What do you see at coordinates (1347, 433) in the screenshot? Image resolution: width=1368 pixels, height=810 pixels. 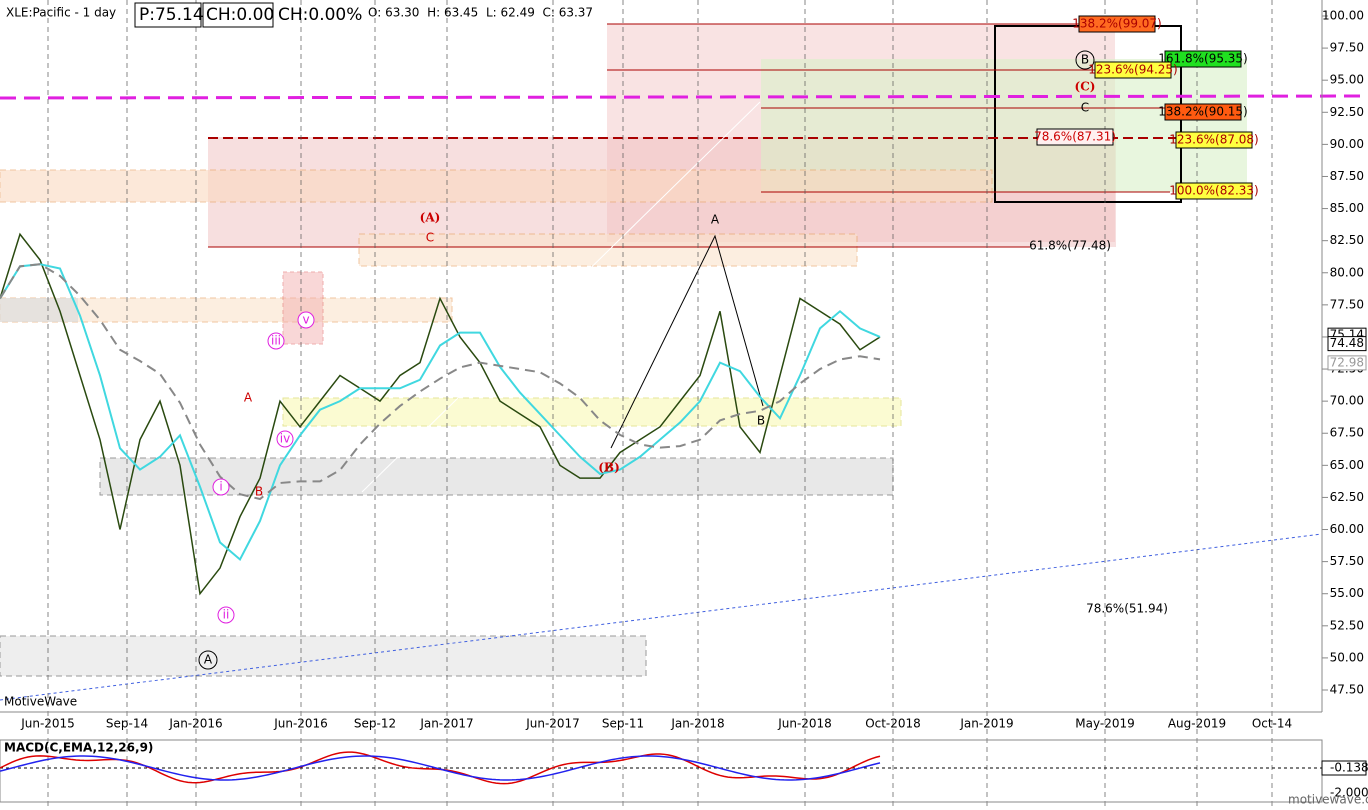 I see `y-tick-label: 67.50` at bounding box center [1347, 433].